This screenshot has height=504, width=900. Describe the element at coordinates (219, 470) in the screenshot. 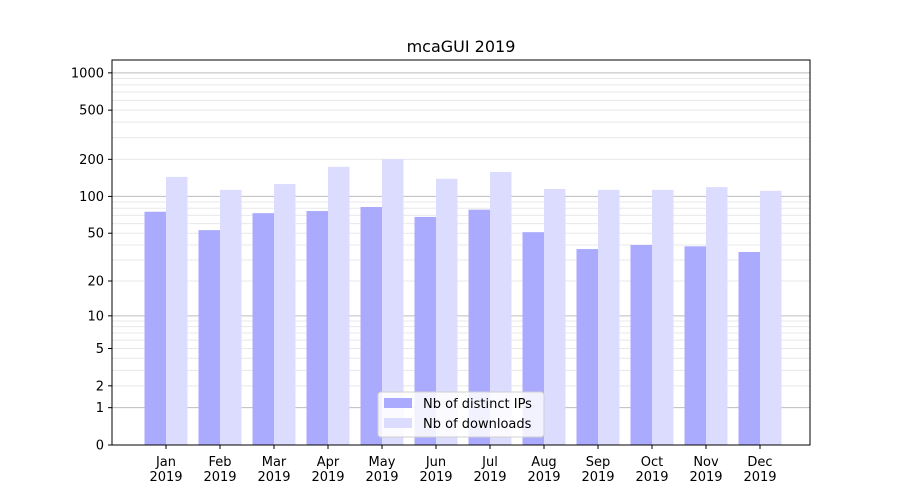

I see `x-tick-label: Feb 2019` at that location.